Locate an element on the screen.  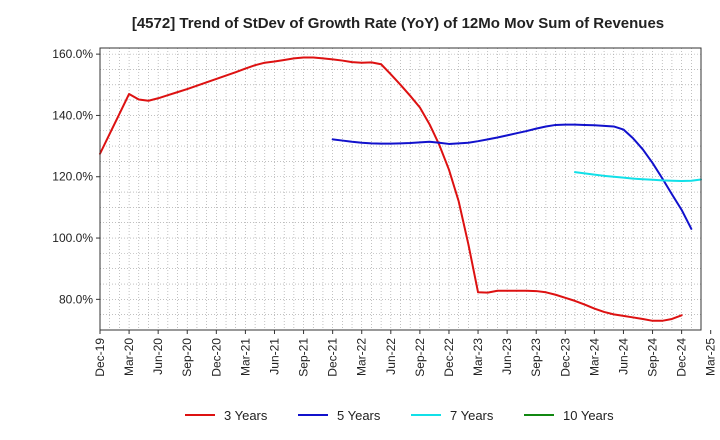
y-tick-label: 160.0% is located at coordinates (72, 54).